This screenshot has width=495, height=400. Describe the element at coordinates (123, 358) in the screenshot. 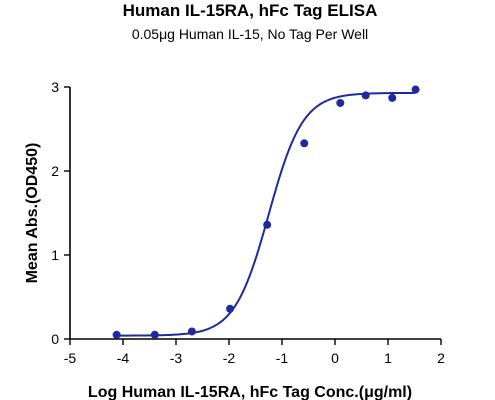

I see `x-tick-label: -4` at that location.